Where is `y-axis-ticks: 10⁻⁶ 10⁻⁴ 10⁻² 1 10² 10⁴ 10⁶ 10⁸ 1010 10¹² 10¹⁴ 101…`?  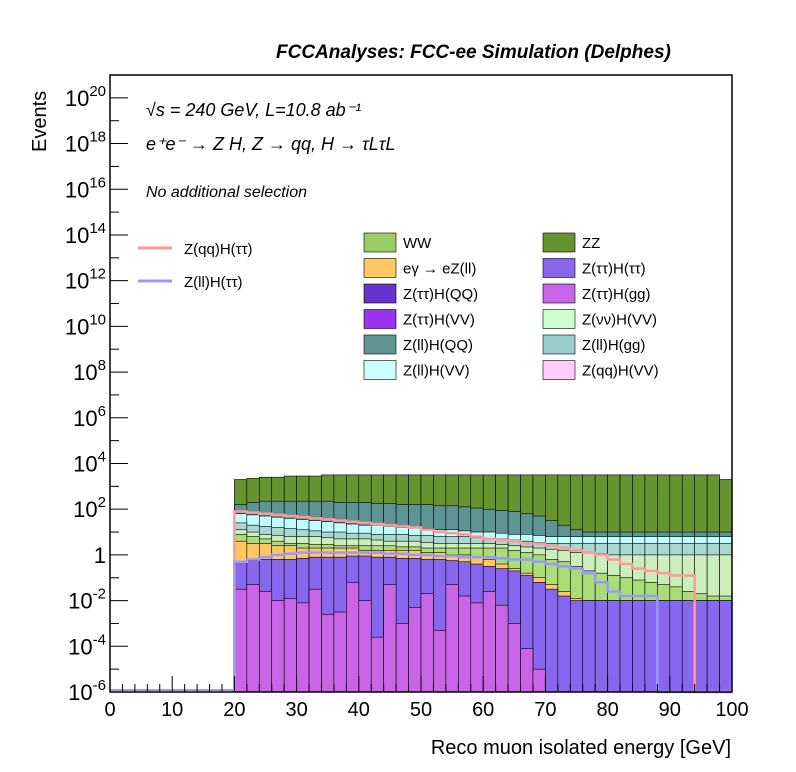
y-axis-ticks: 10⁻⁶ 10⁻⁴ 10⁻² 1 10² 10⁴ 10⁶ 10⁸ 1010 10¹² 10¹⁴ 101… is located at coordinates (96, 389).